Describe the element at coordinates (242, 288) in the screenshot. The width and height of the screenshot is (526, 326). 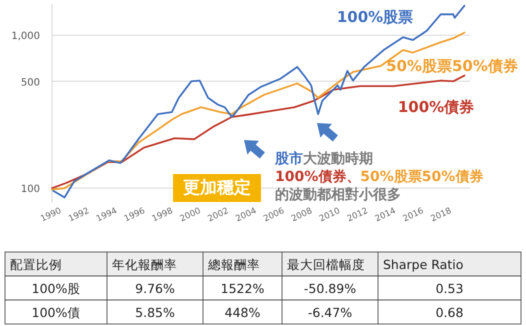
I see `text: 1522%` at that location.